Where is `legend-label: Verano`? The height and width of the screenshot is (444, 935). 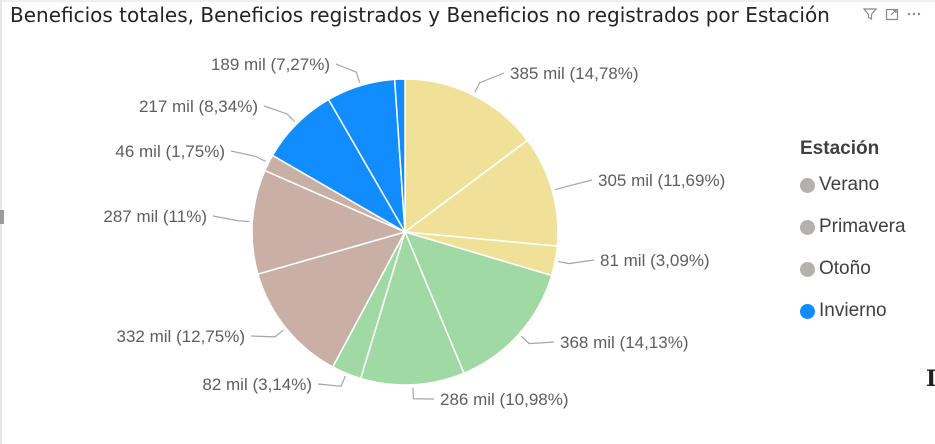 legend-label: Verano is located at coordinates (849, 184).